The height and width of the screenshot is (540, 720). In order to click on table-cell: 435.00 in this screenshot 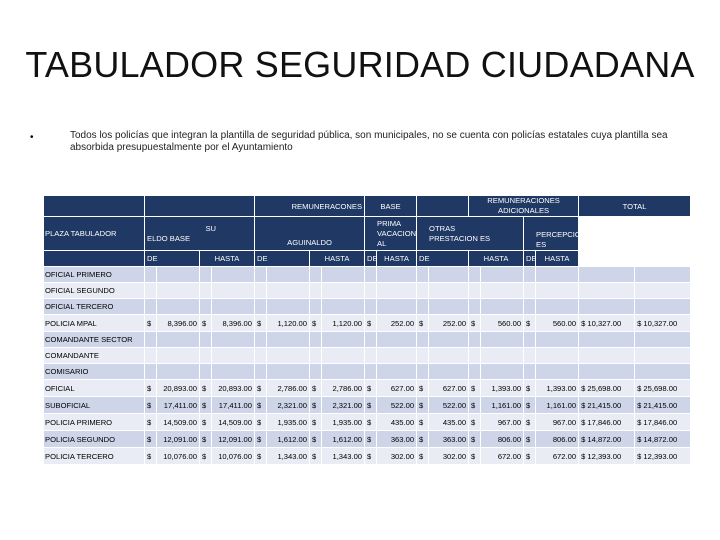, I will do `click(397, 422)`.